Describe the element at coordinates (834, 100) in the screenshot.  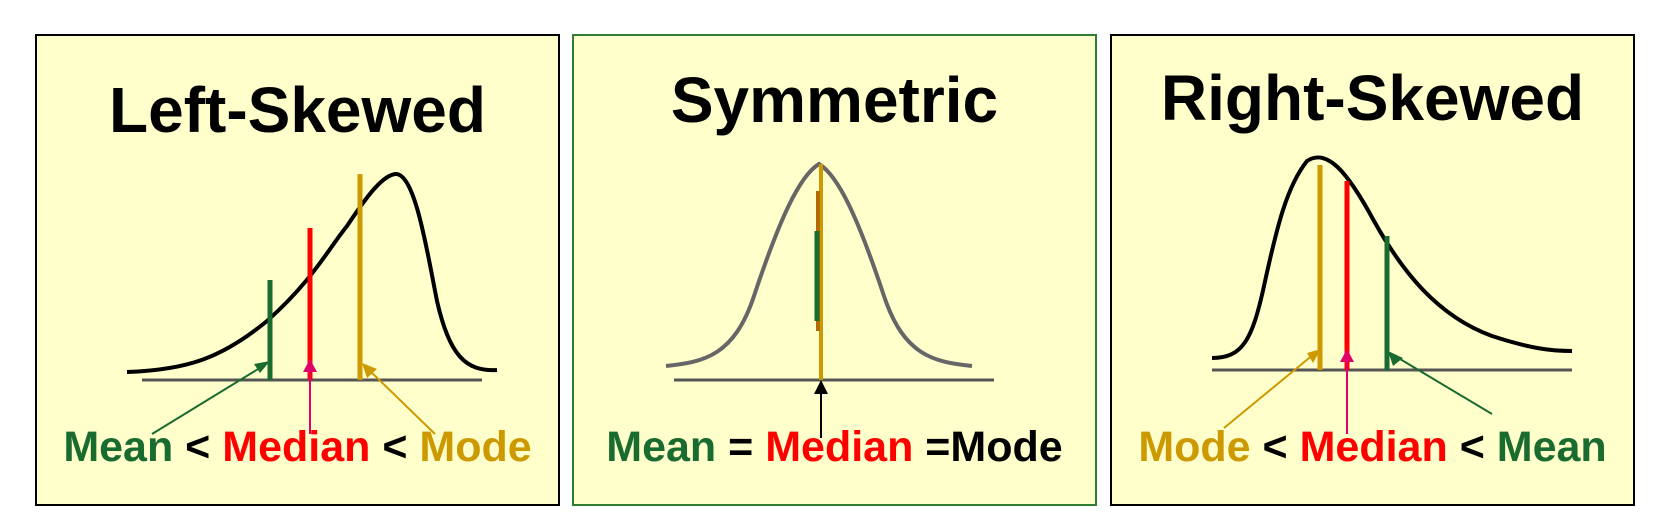
I see `panel-title: Symmetric` at that location.